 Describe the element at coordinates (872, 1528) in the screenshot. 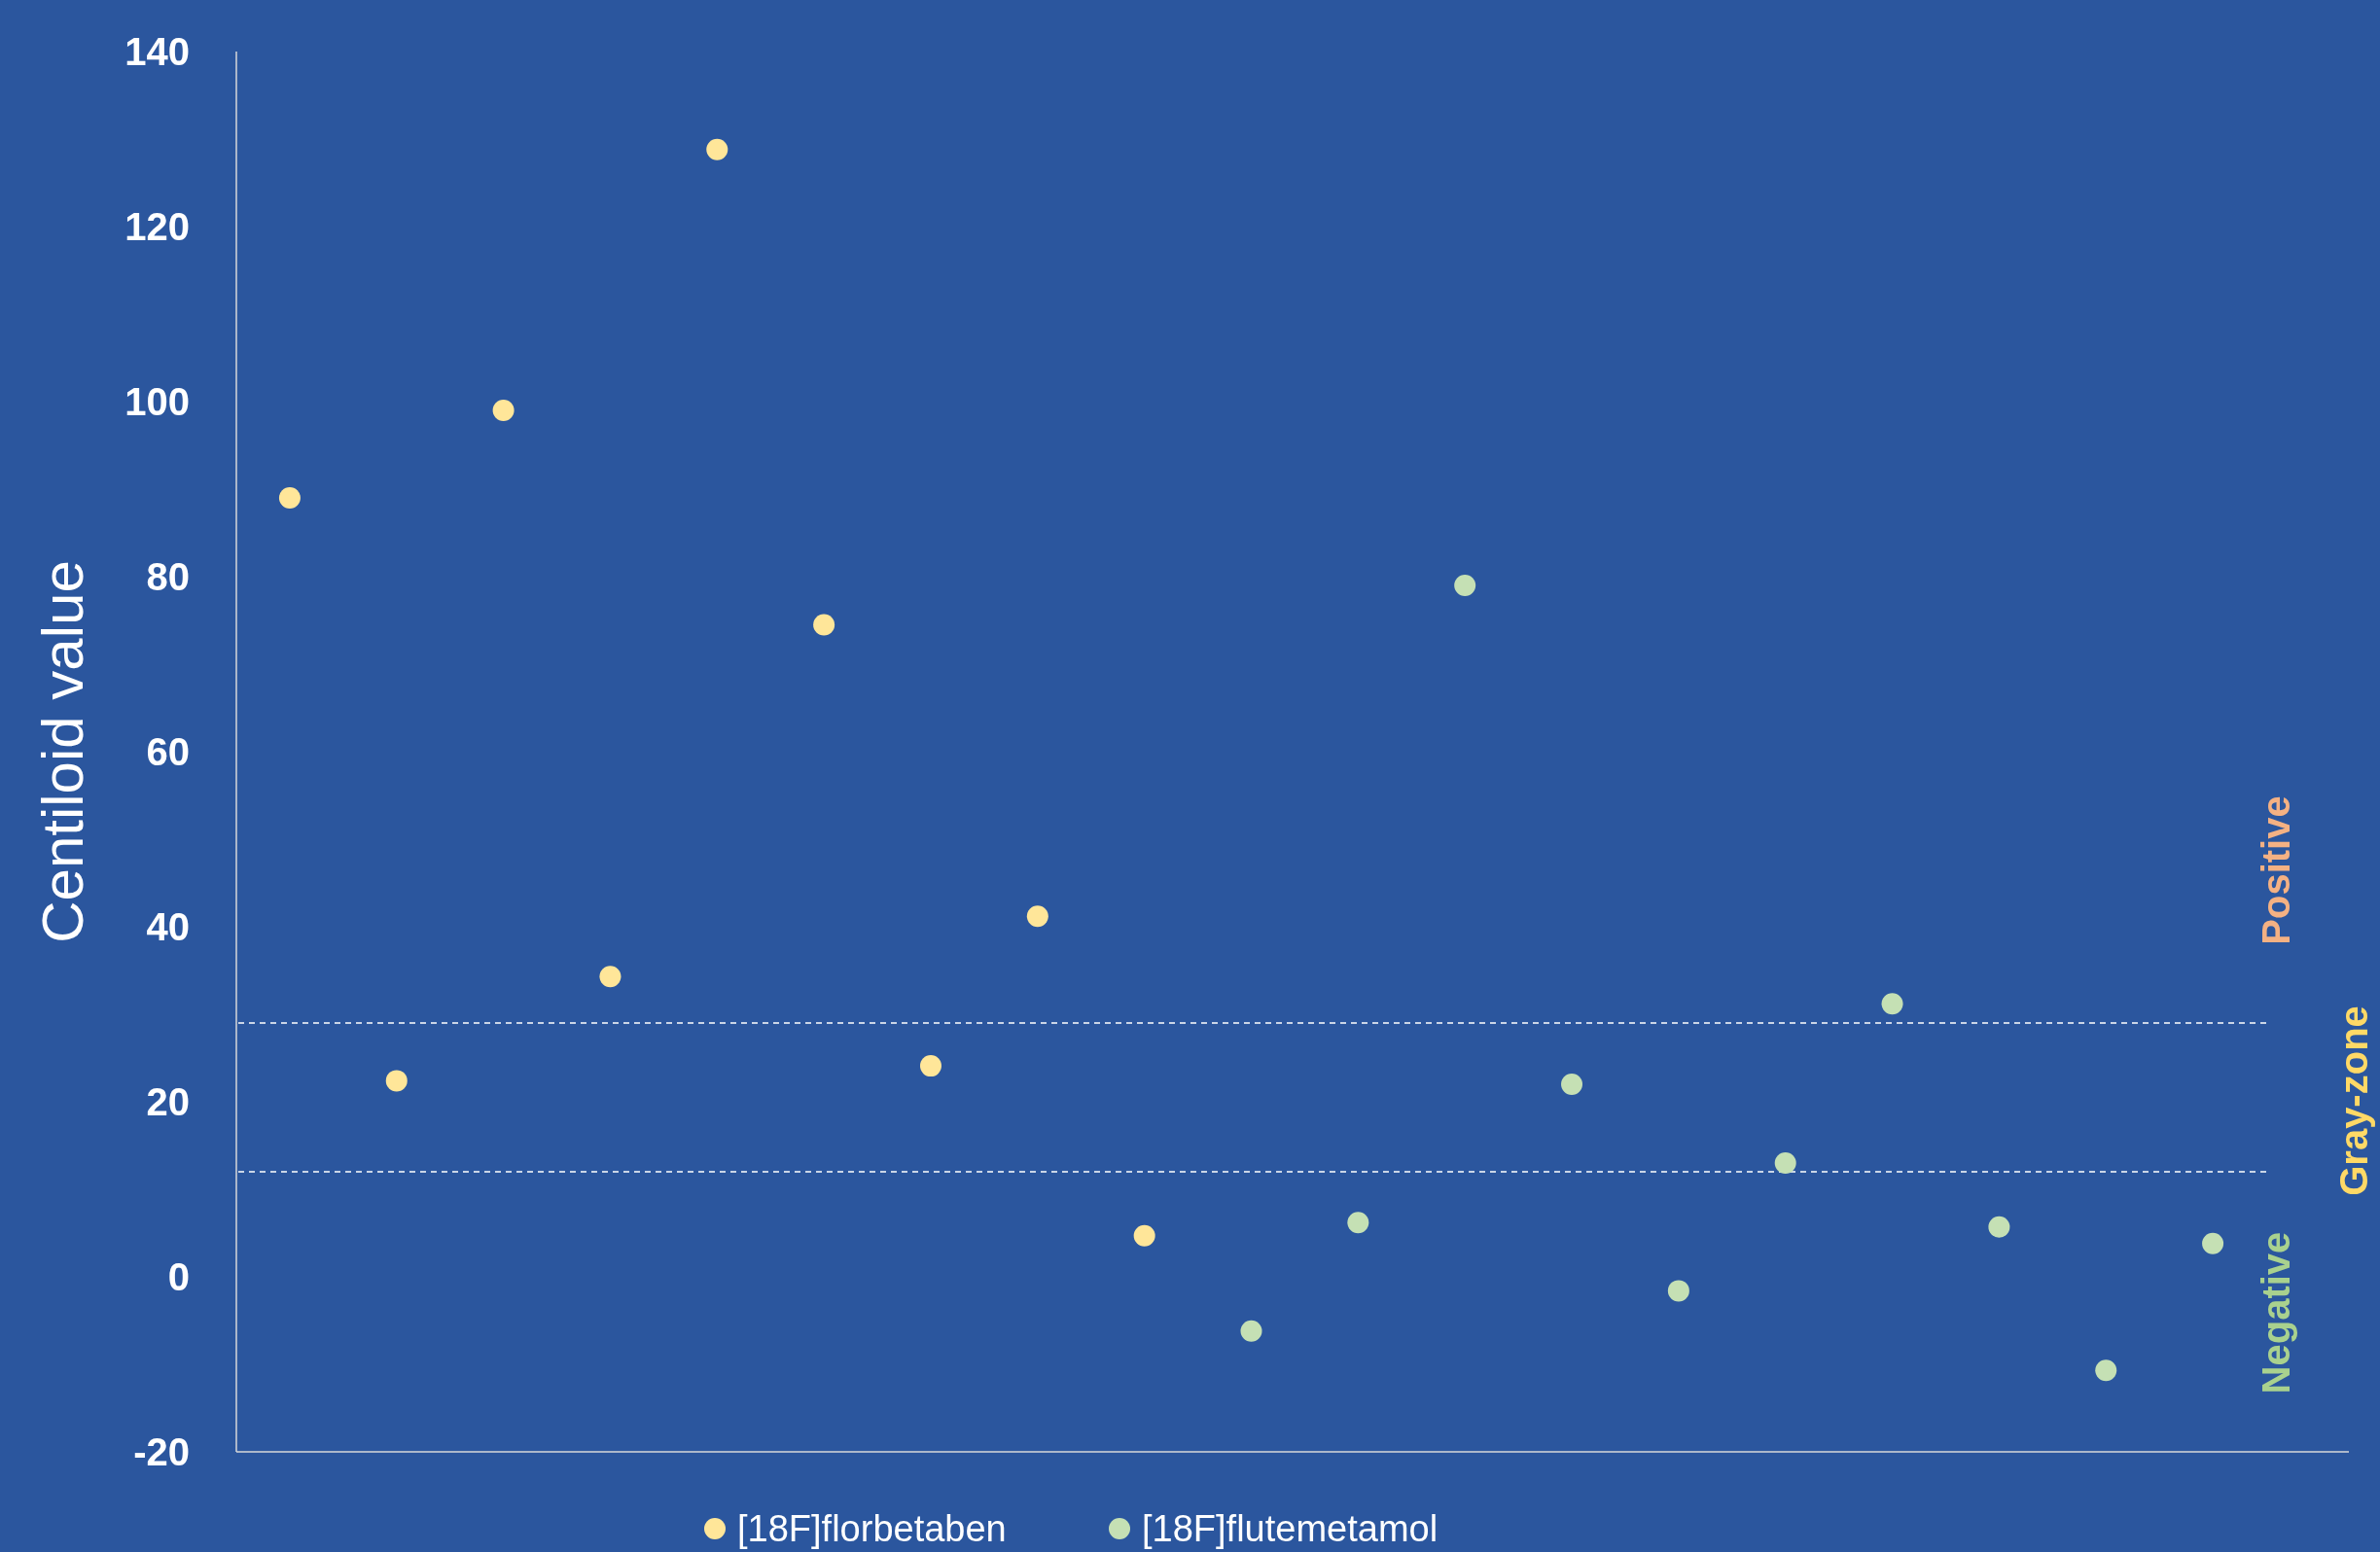

I see `legend-label: [18F]florbetaben` at that location.